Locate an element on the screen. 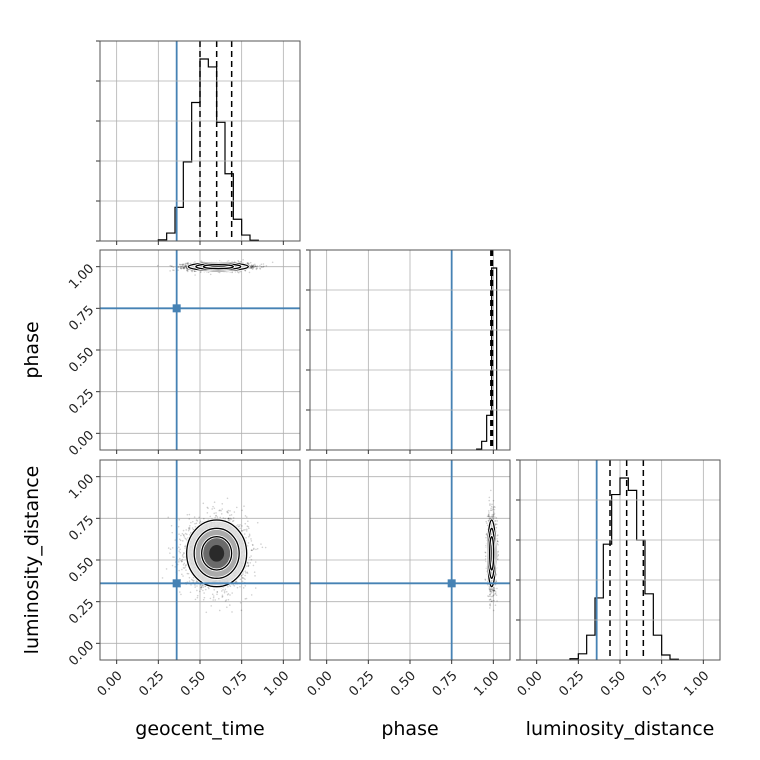  contour-line is located at coordinates (218, 267).